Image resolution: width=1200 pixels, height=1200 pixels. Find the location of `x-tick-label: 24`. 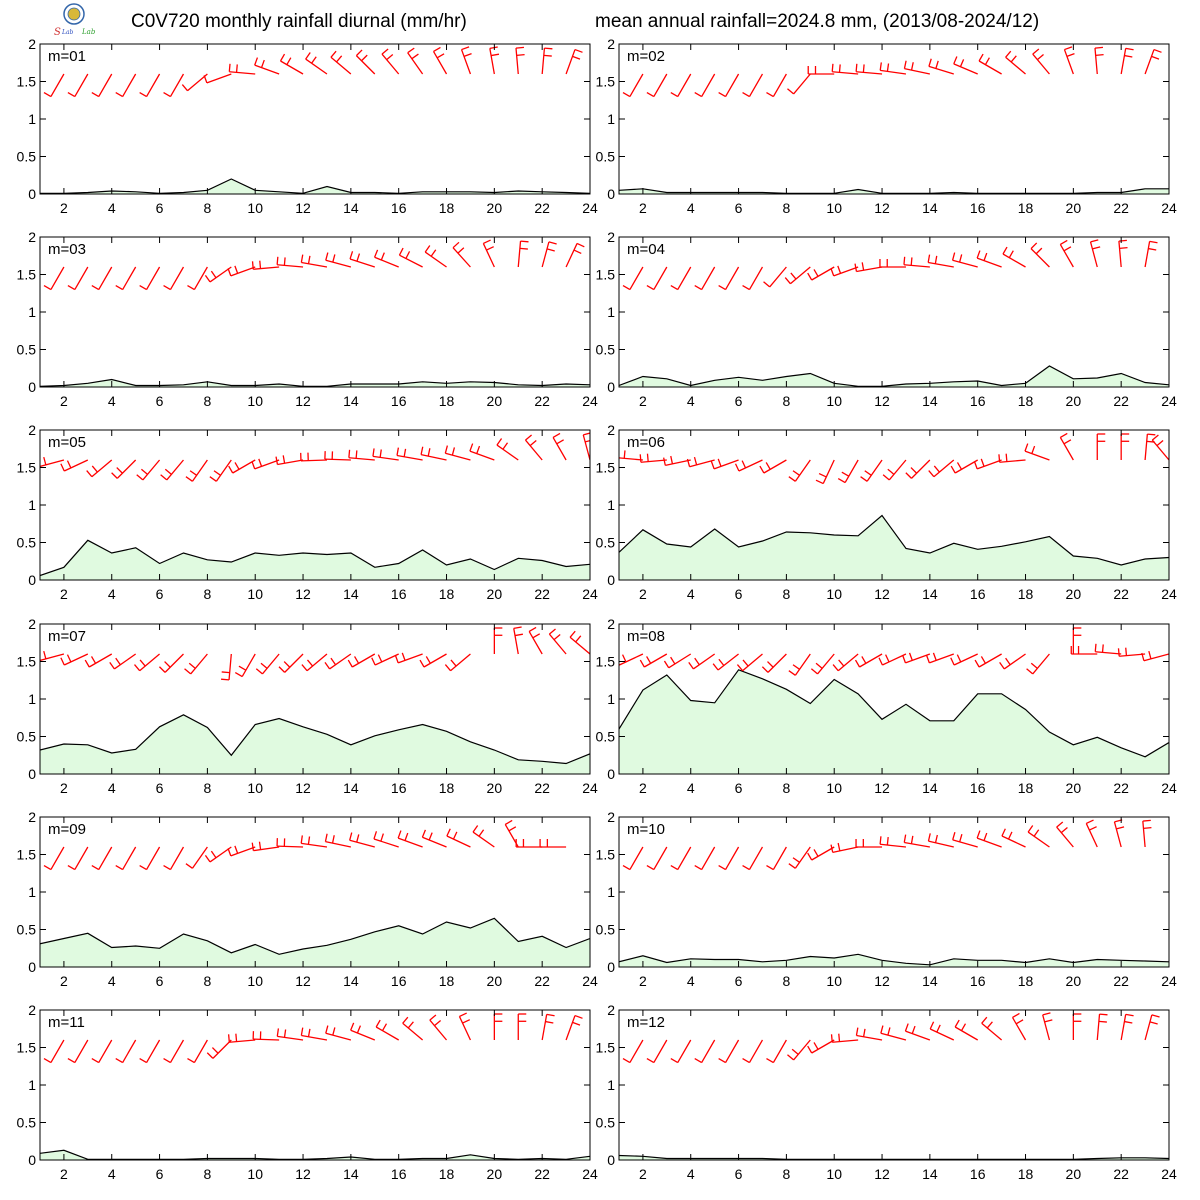

x-tick-label: 24 is located at coordinates (590, 208).